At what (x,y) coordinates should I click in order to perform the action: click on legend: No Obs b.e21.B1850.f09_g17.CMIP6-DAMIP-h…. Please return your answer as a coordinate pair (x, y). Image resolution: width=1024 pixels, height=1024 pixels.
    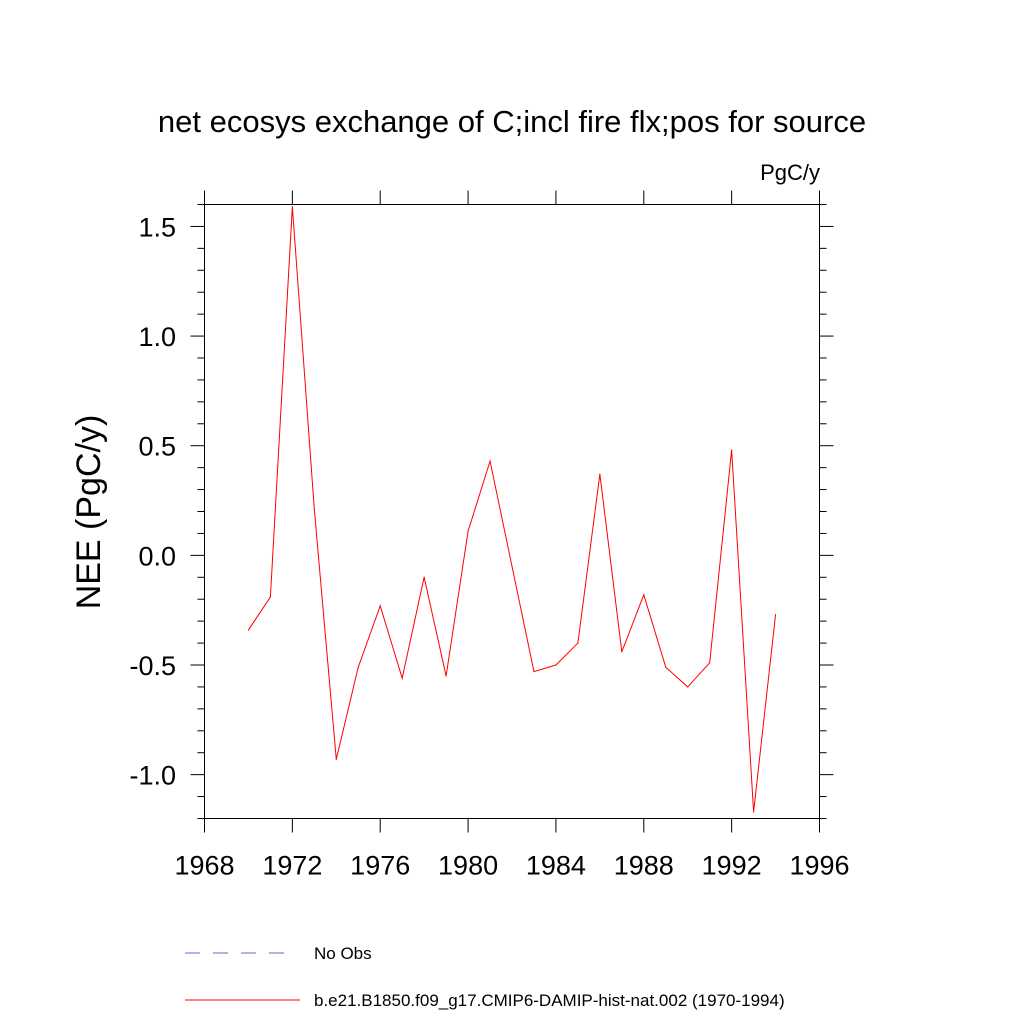
    Looking at the image, I should click on (485, 977).